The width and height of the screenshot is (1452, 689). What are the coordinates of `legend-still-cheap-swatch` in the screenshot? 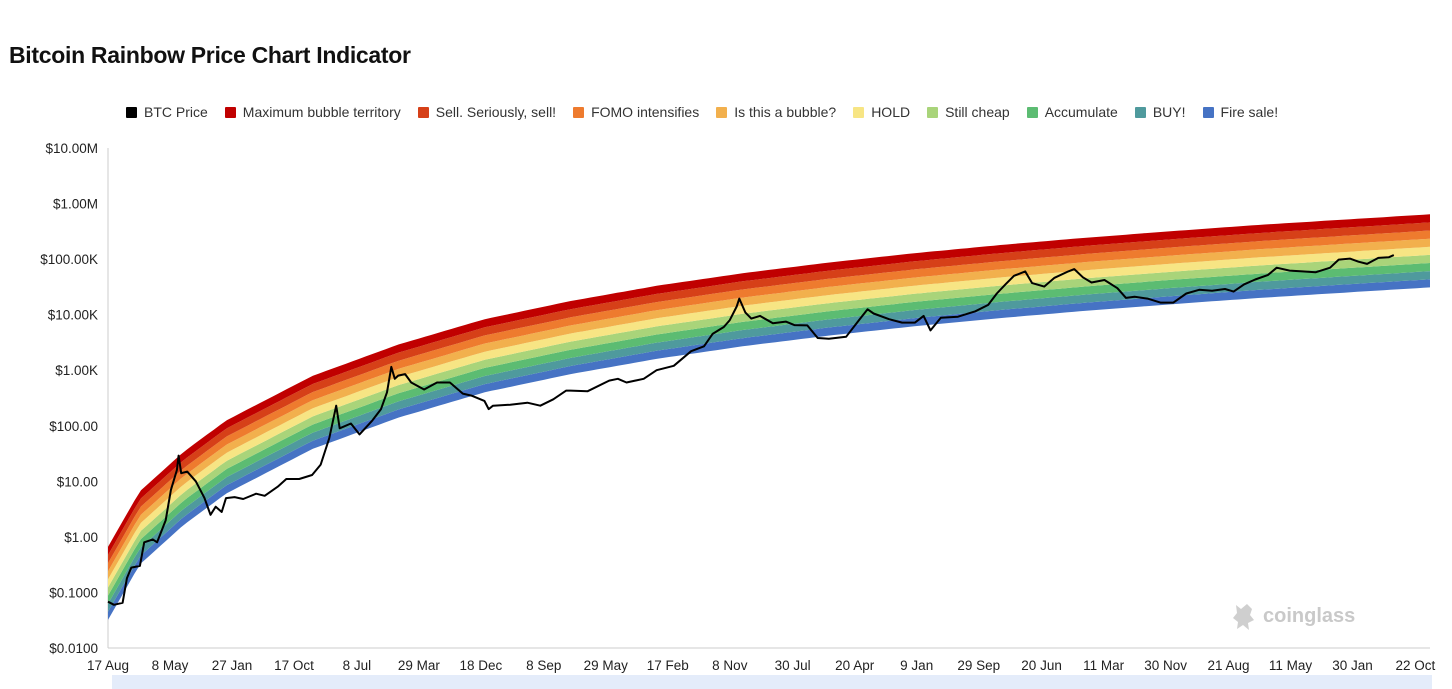 It's located at (933, 112).